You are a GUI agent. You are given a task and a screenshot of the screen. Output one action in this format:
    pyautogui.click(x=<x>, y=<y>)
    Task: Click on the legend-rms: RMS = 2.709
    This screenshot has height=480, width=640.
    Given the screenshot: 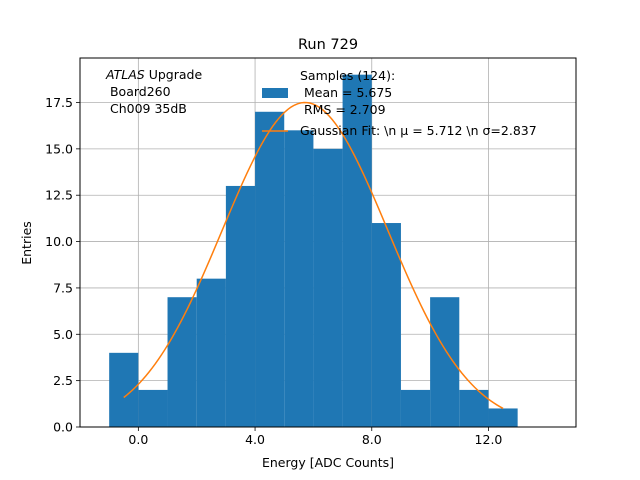 What is the action you would take?
    pyautogui.click(x=343, y=109)
    